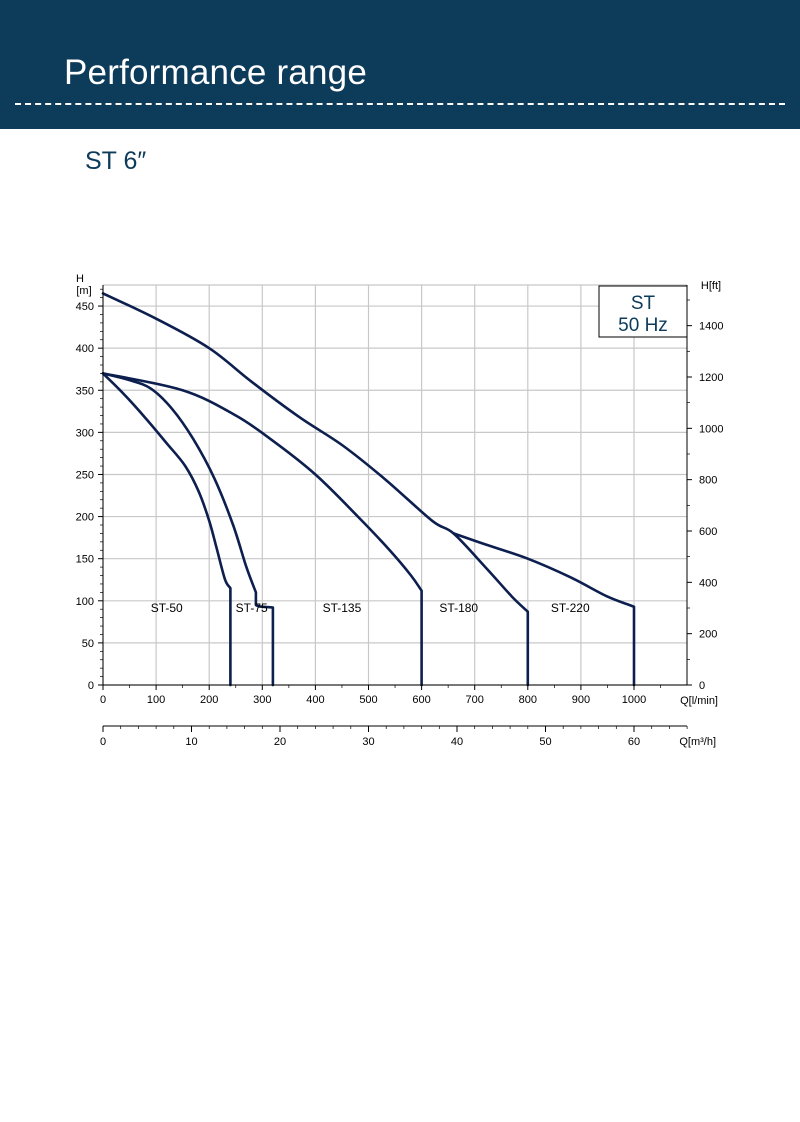  I want to click on y-tick-label-5: 250, so click(85, 475).